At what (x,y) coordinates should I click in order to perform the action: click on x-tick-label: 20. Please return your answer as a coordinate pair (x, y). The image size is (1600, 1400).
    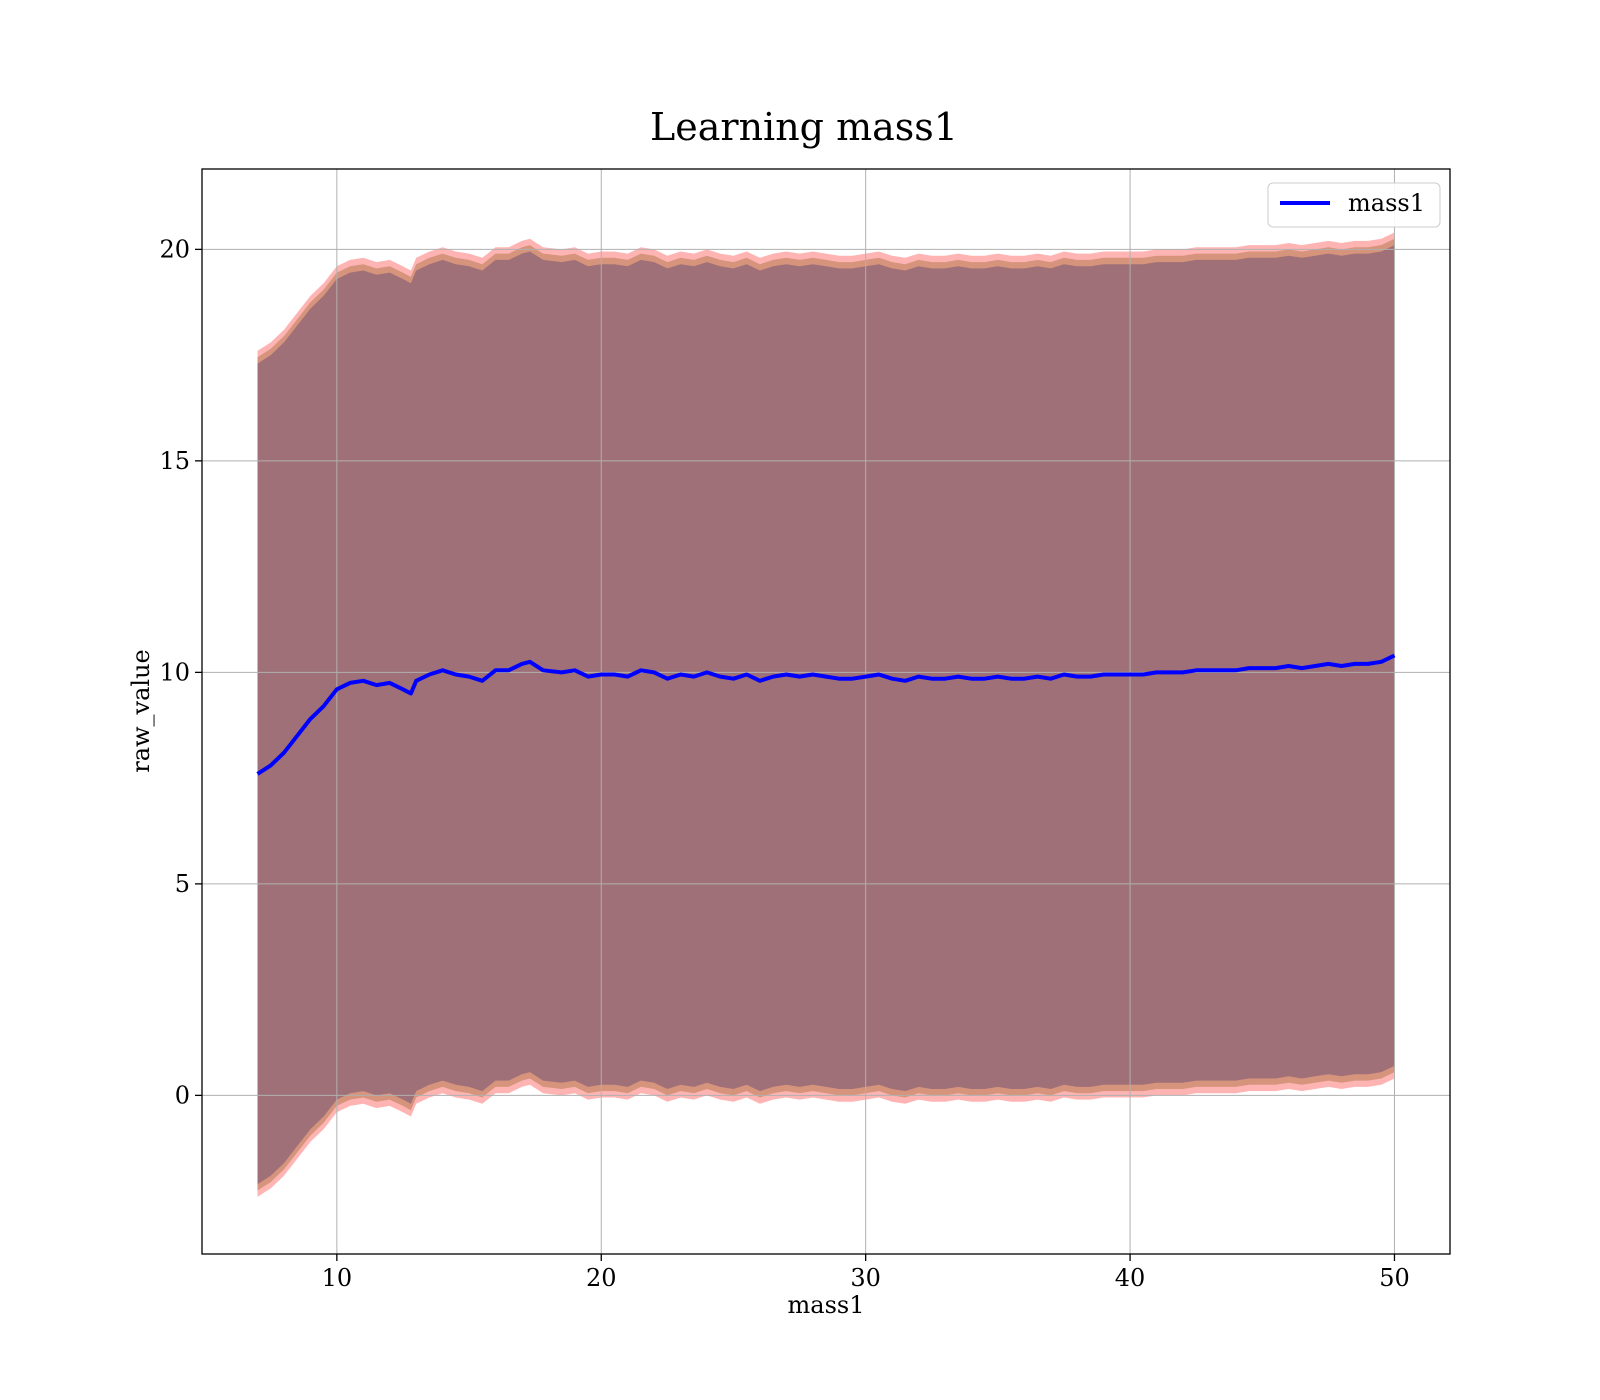
    Looking at the image, I should click on (601, 1278).